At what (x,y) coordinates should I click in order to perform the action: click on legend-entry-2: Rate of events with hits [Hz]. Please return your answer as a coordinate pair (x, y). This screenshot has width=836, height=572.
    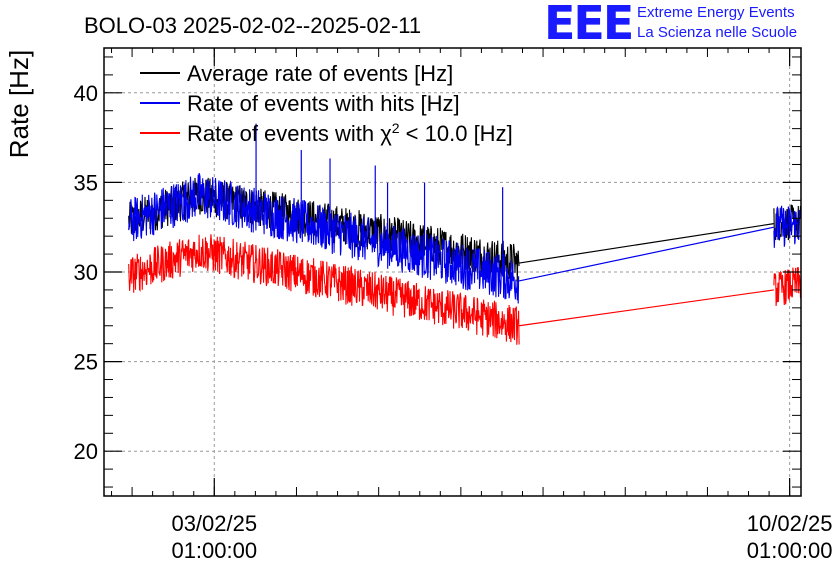
    Looking at the image, I should click on (300, 103).